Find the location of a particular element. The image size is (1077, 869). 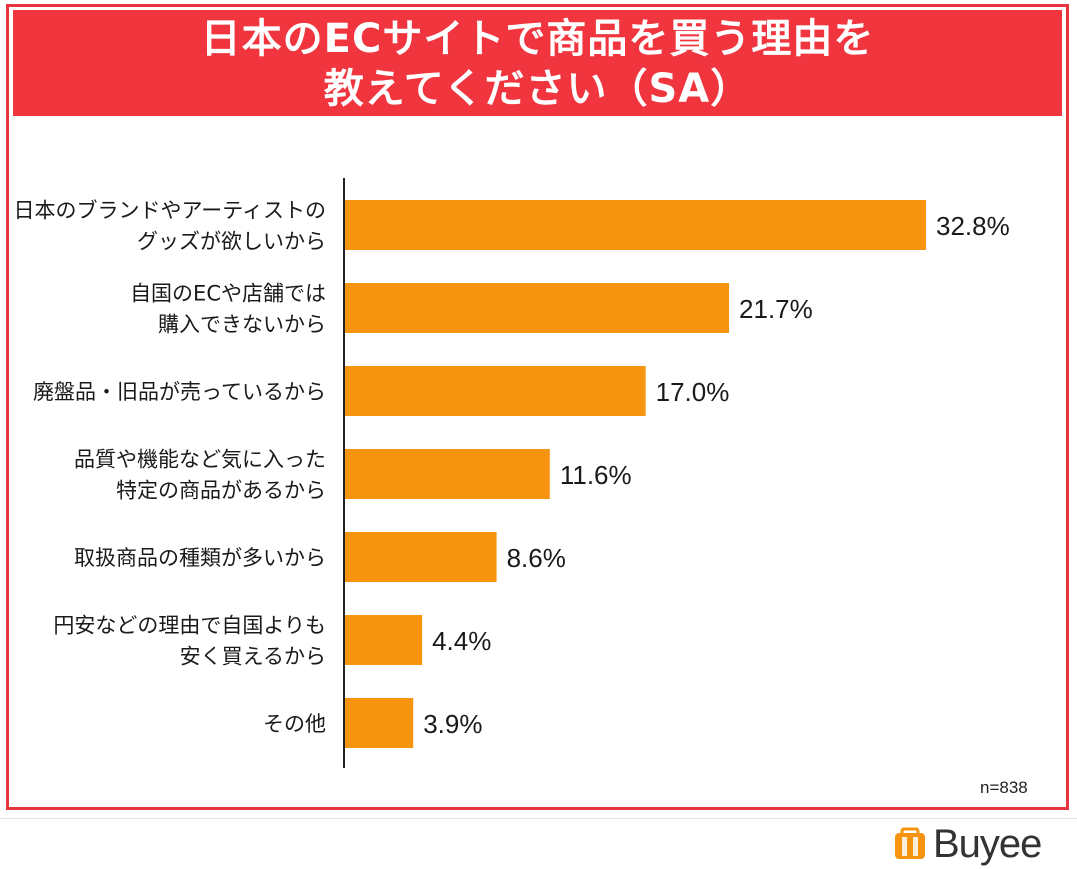

value-label-5: 8.6% is located at coordinates (536, 558).